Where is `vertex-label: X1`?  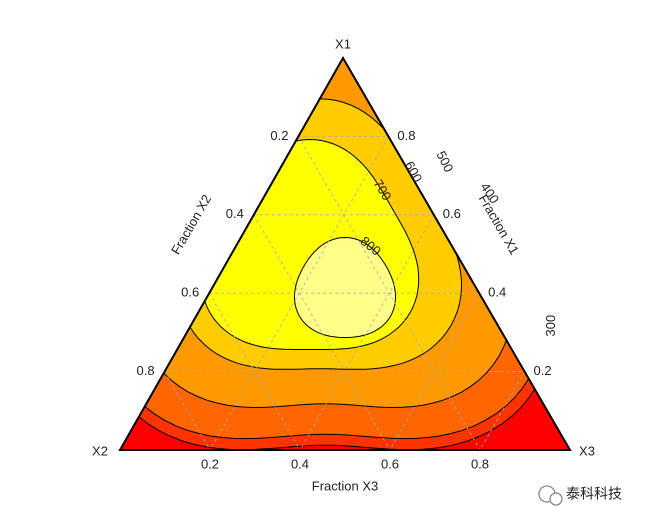
vertex-label: X1 is located at coordinates (343, 43).